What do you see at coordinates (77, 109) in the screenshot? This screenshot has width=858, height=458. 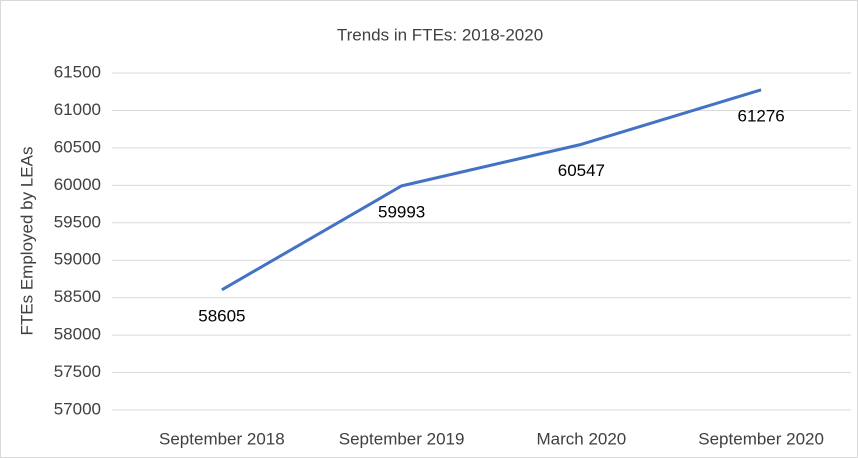 I see `y-tick-label: 61000` at bounding box center [77, 109].